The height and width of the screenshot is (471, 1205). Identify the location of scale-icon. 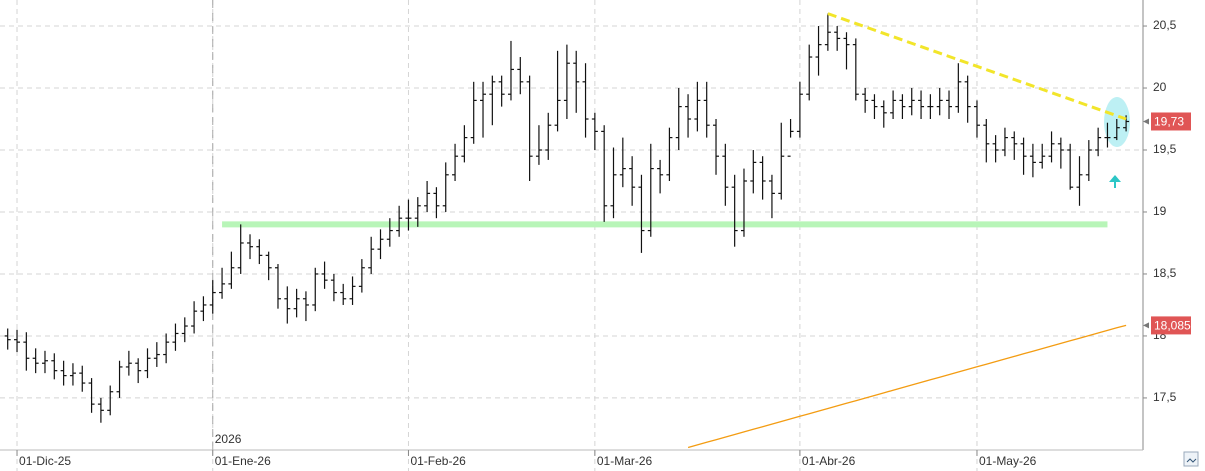
(1191, 459).